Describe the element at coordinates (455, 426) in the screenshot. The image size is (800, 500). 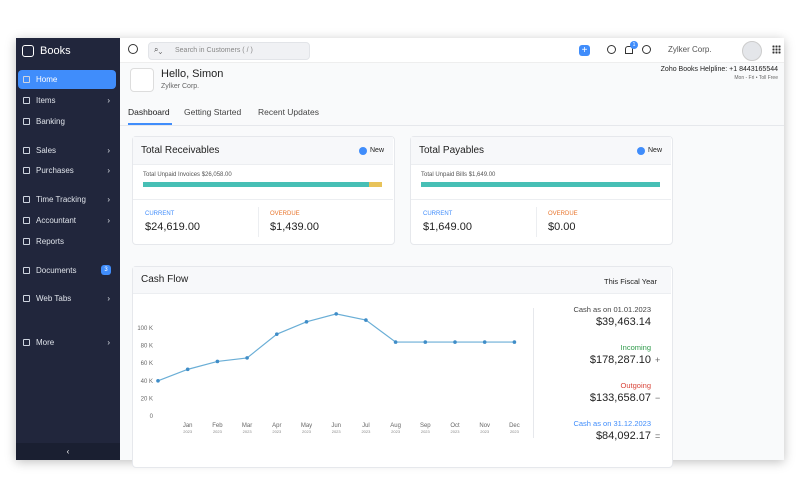
I see `x-tick-label: Oct` at that location.